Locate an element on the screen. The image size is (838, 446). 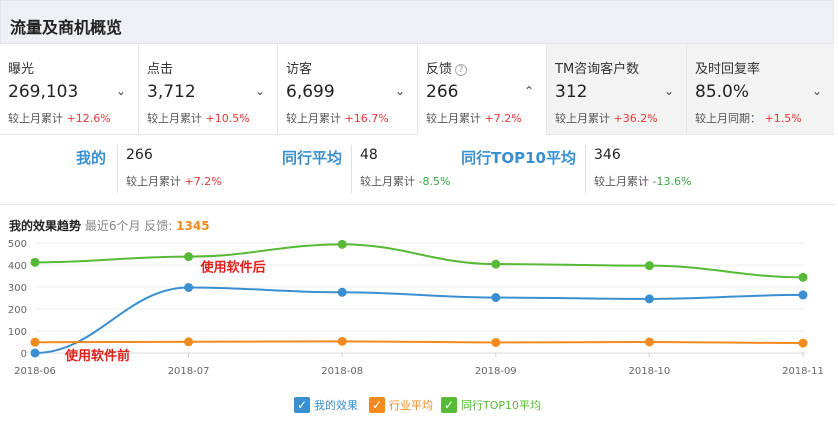
metric-compare: 较上月累计 +10.5% is located at coordinates (198, 118).